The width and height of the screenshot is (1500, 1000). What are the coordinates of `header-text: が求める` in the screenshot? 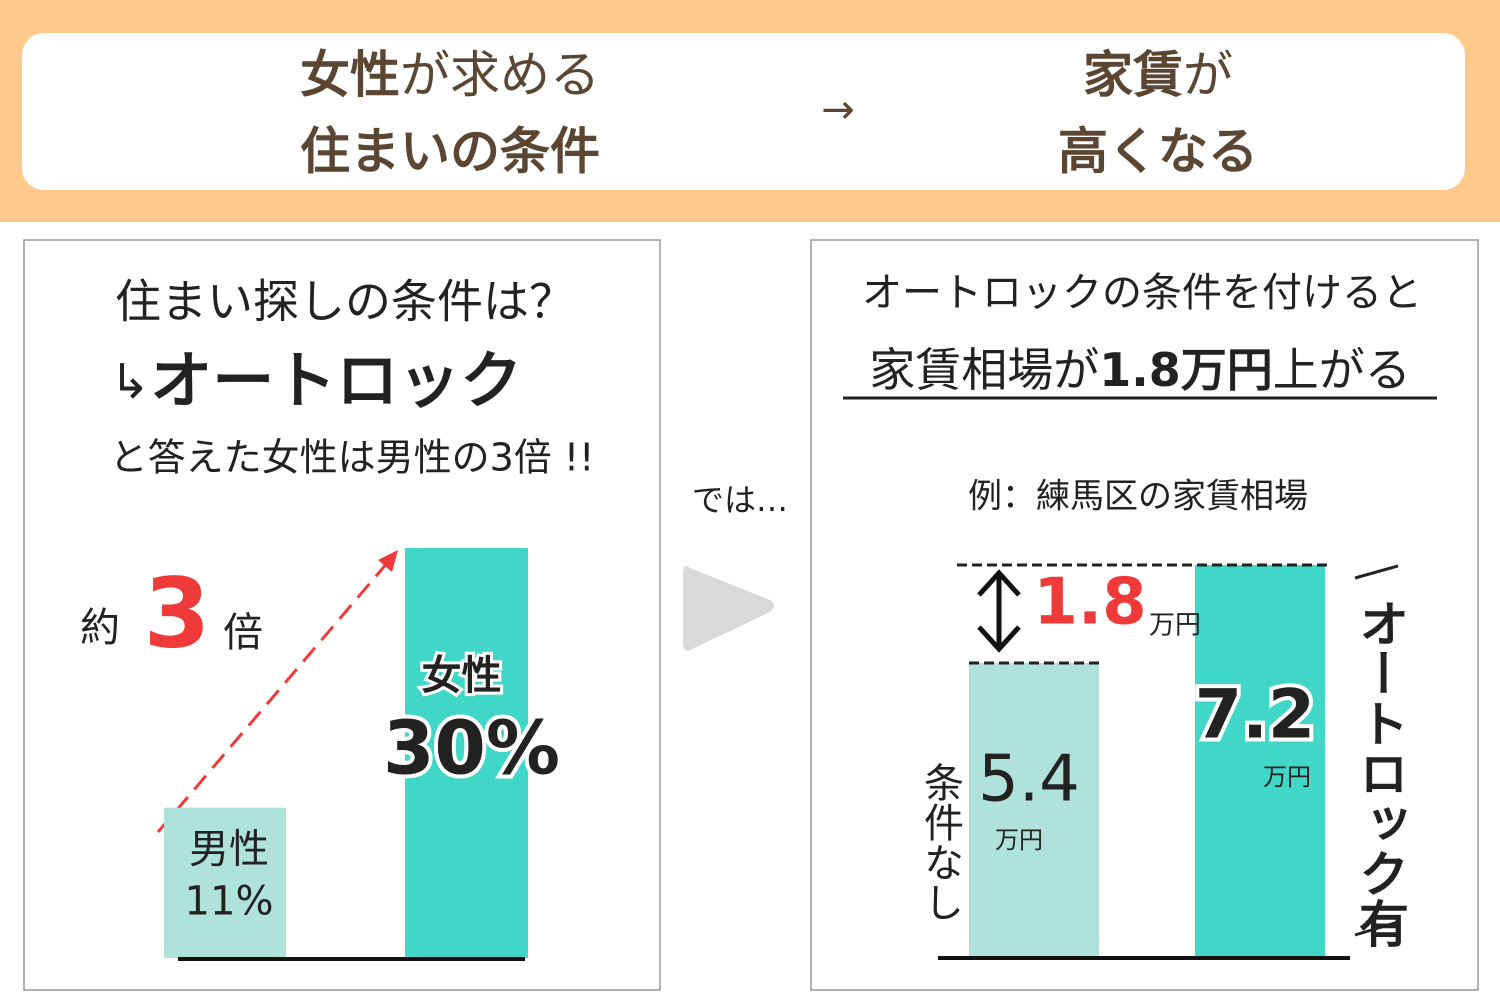 It's located at (500, 75).